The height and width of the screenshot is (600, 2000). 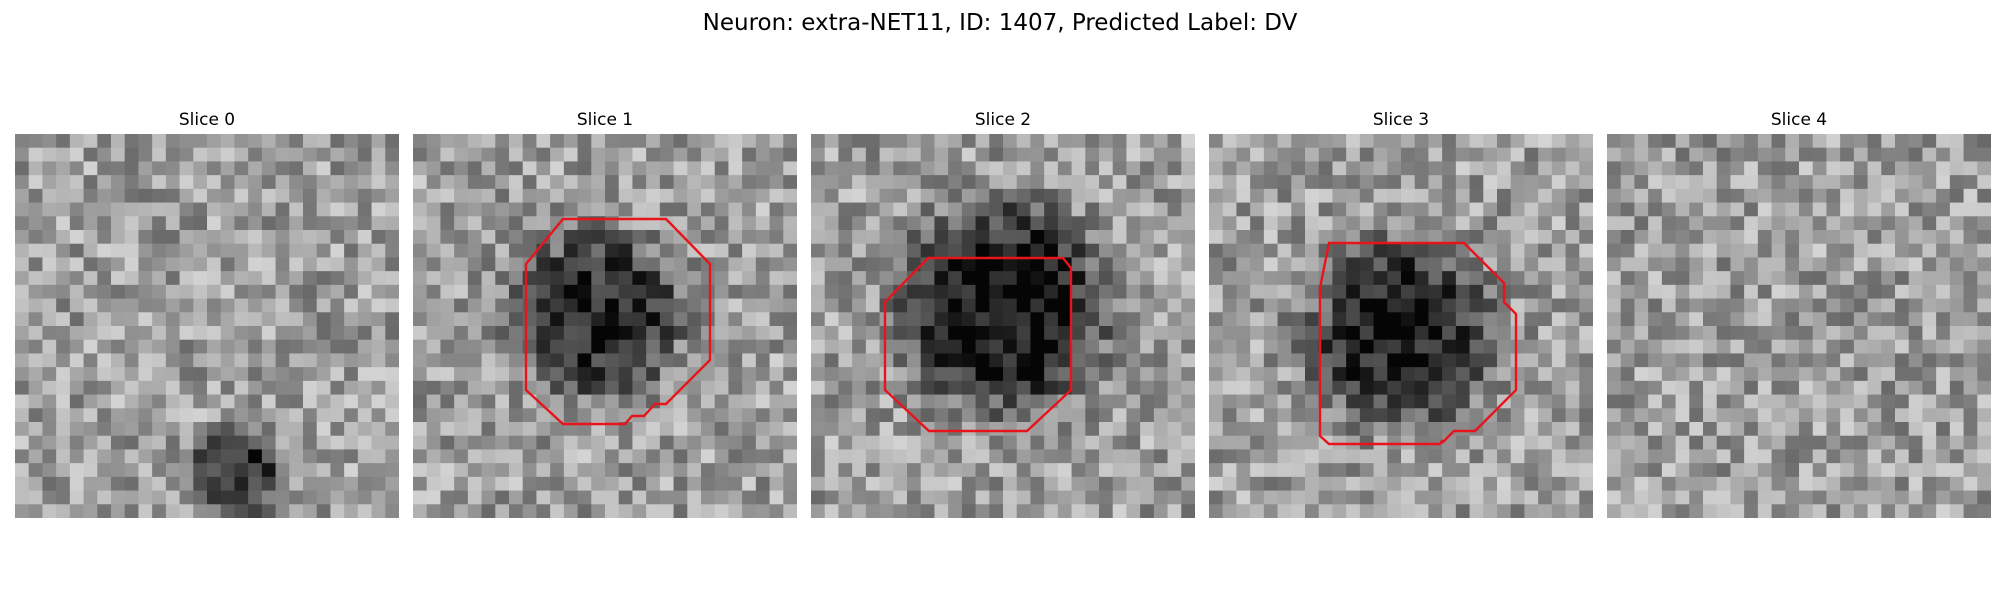 I want to click on panel-title: Slice 1, so click(x=605, y=120).